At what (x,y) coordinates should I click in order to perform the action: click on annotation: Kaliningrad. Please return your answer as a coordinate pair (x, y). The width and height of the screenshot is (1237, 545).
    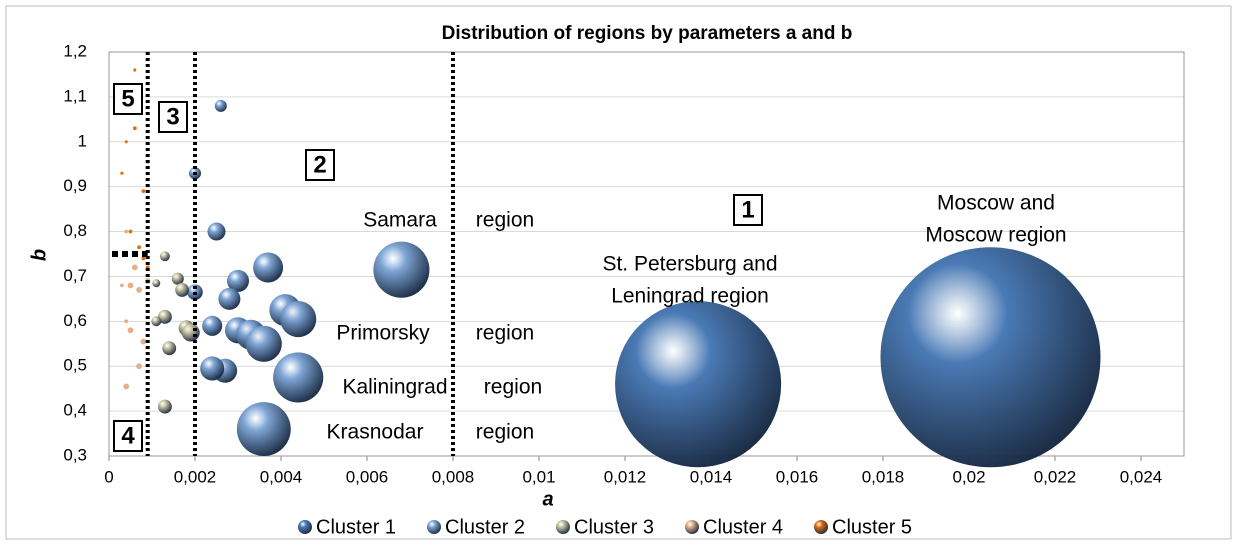
    Looking at the image, I should click on (394, 387).